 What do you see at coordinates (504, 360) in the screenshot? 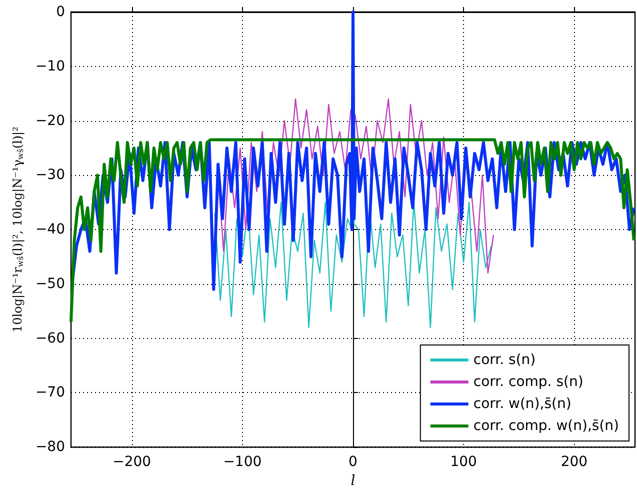
I see `legend-label: corr. s(n)` at bounding box center [504, 360].